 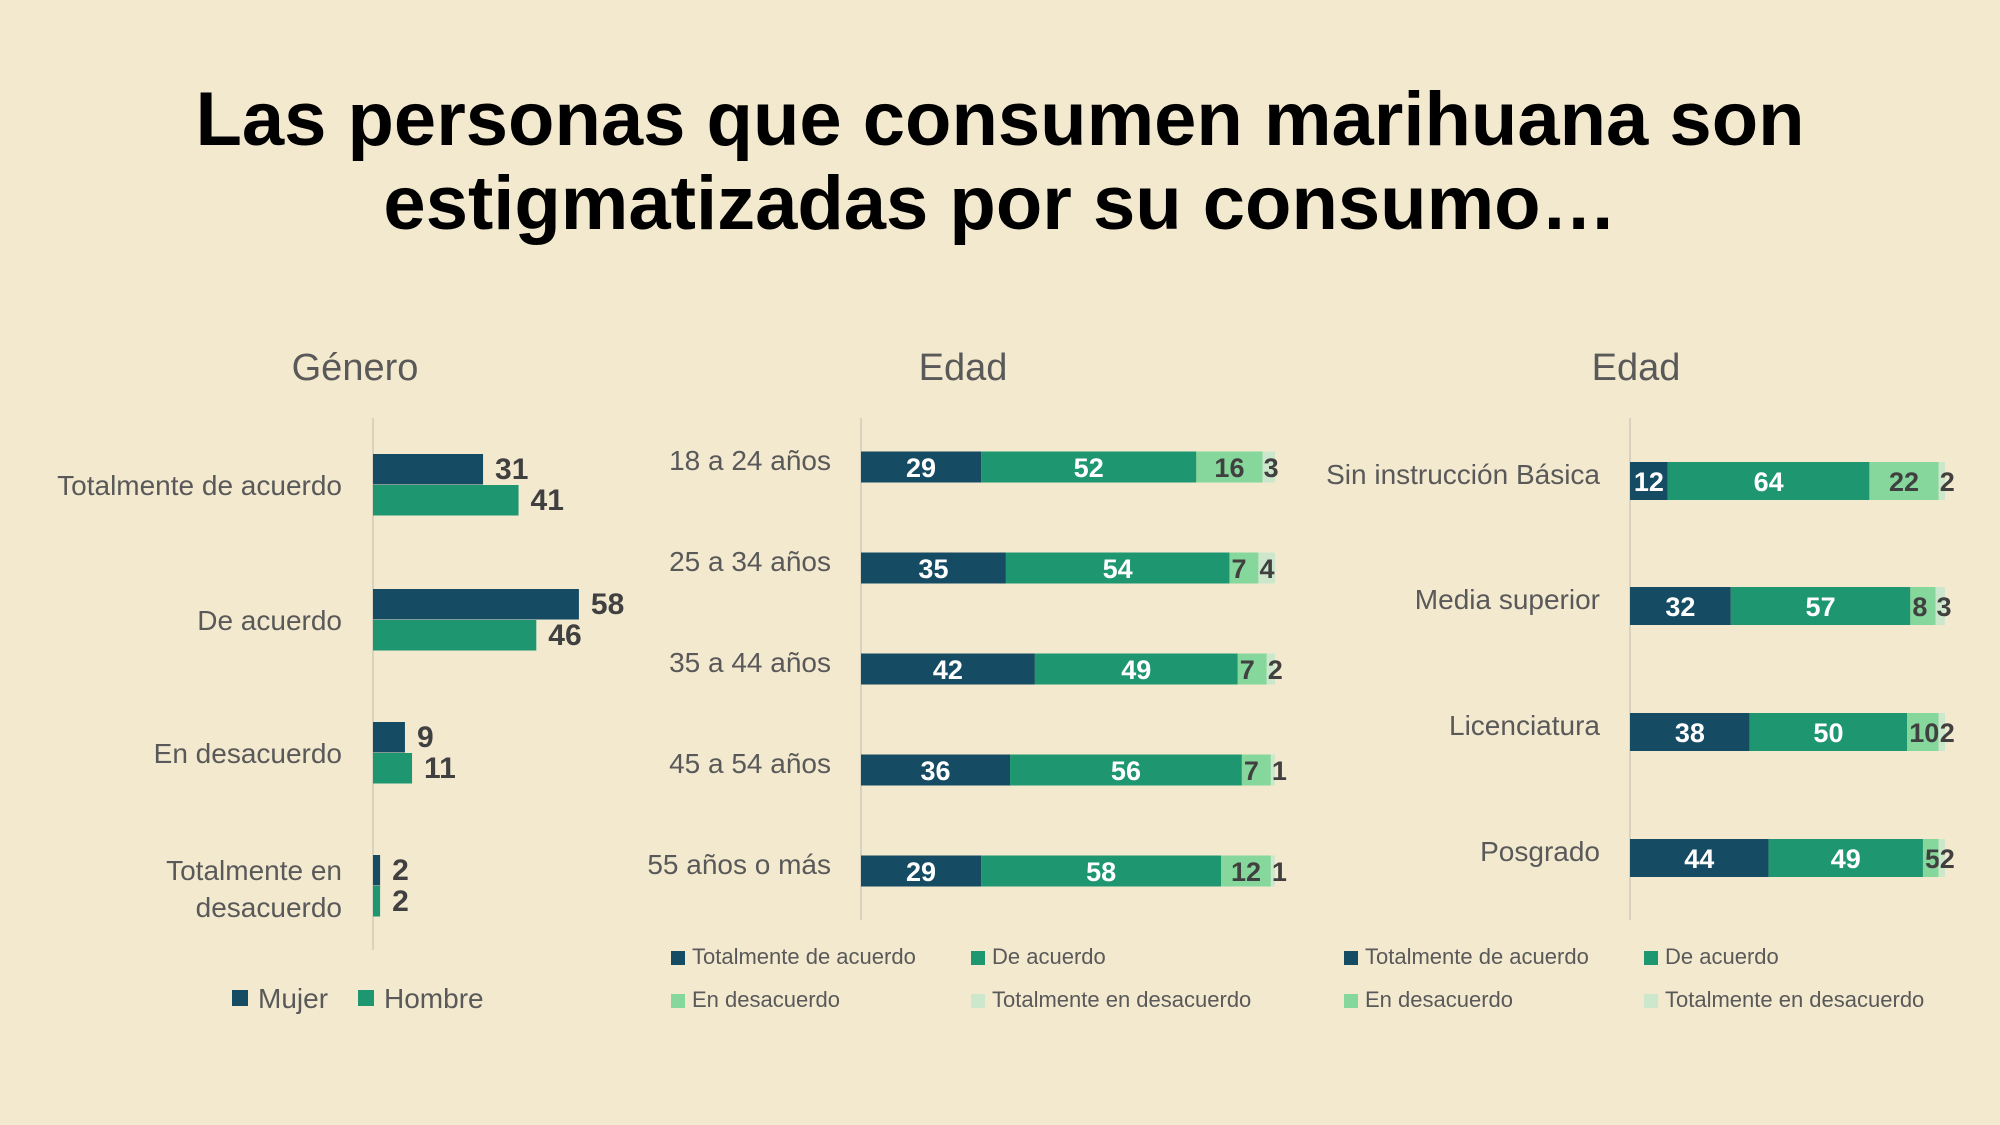 I want to click on data-label: 42, so click(x=948, y=670).